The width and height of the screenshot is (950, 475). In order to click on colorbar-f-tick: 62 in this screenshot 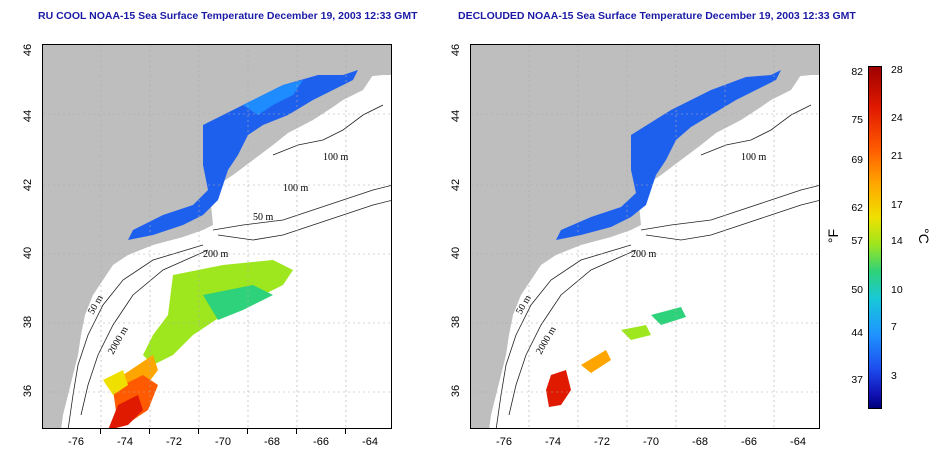, I will do `click(857, 208)`.